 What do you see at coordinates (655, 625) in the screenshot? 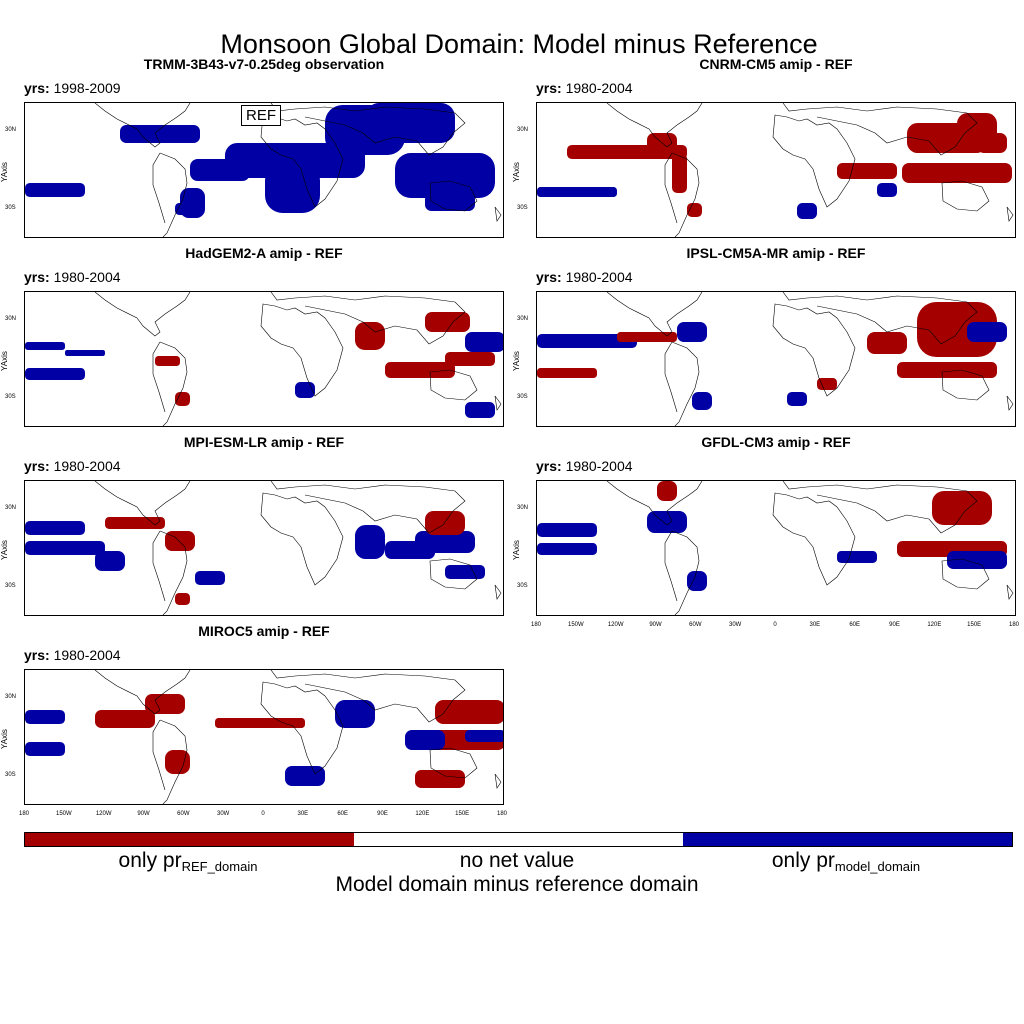
I see `x-tick-label: 90W` at bounding box center [655, 625].